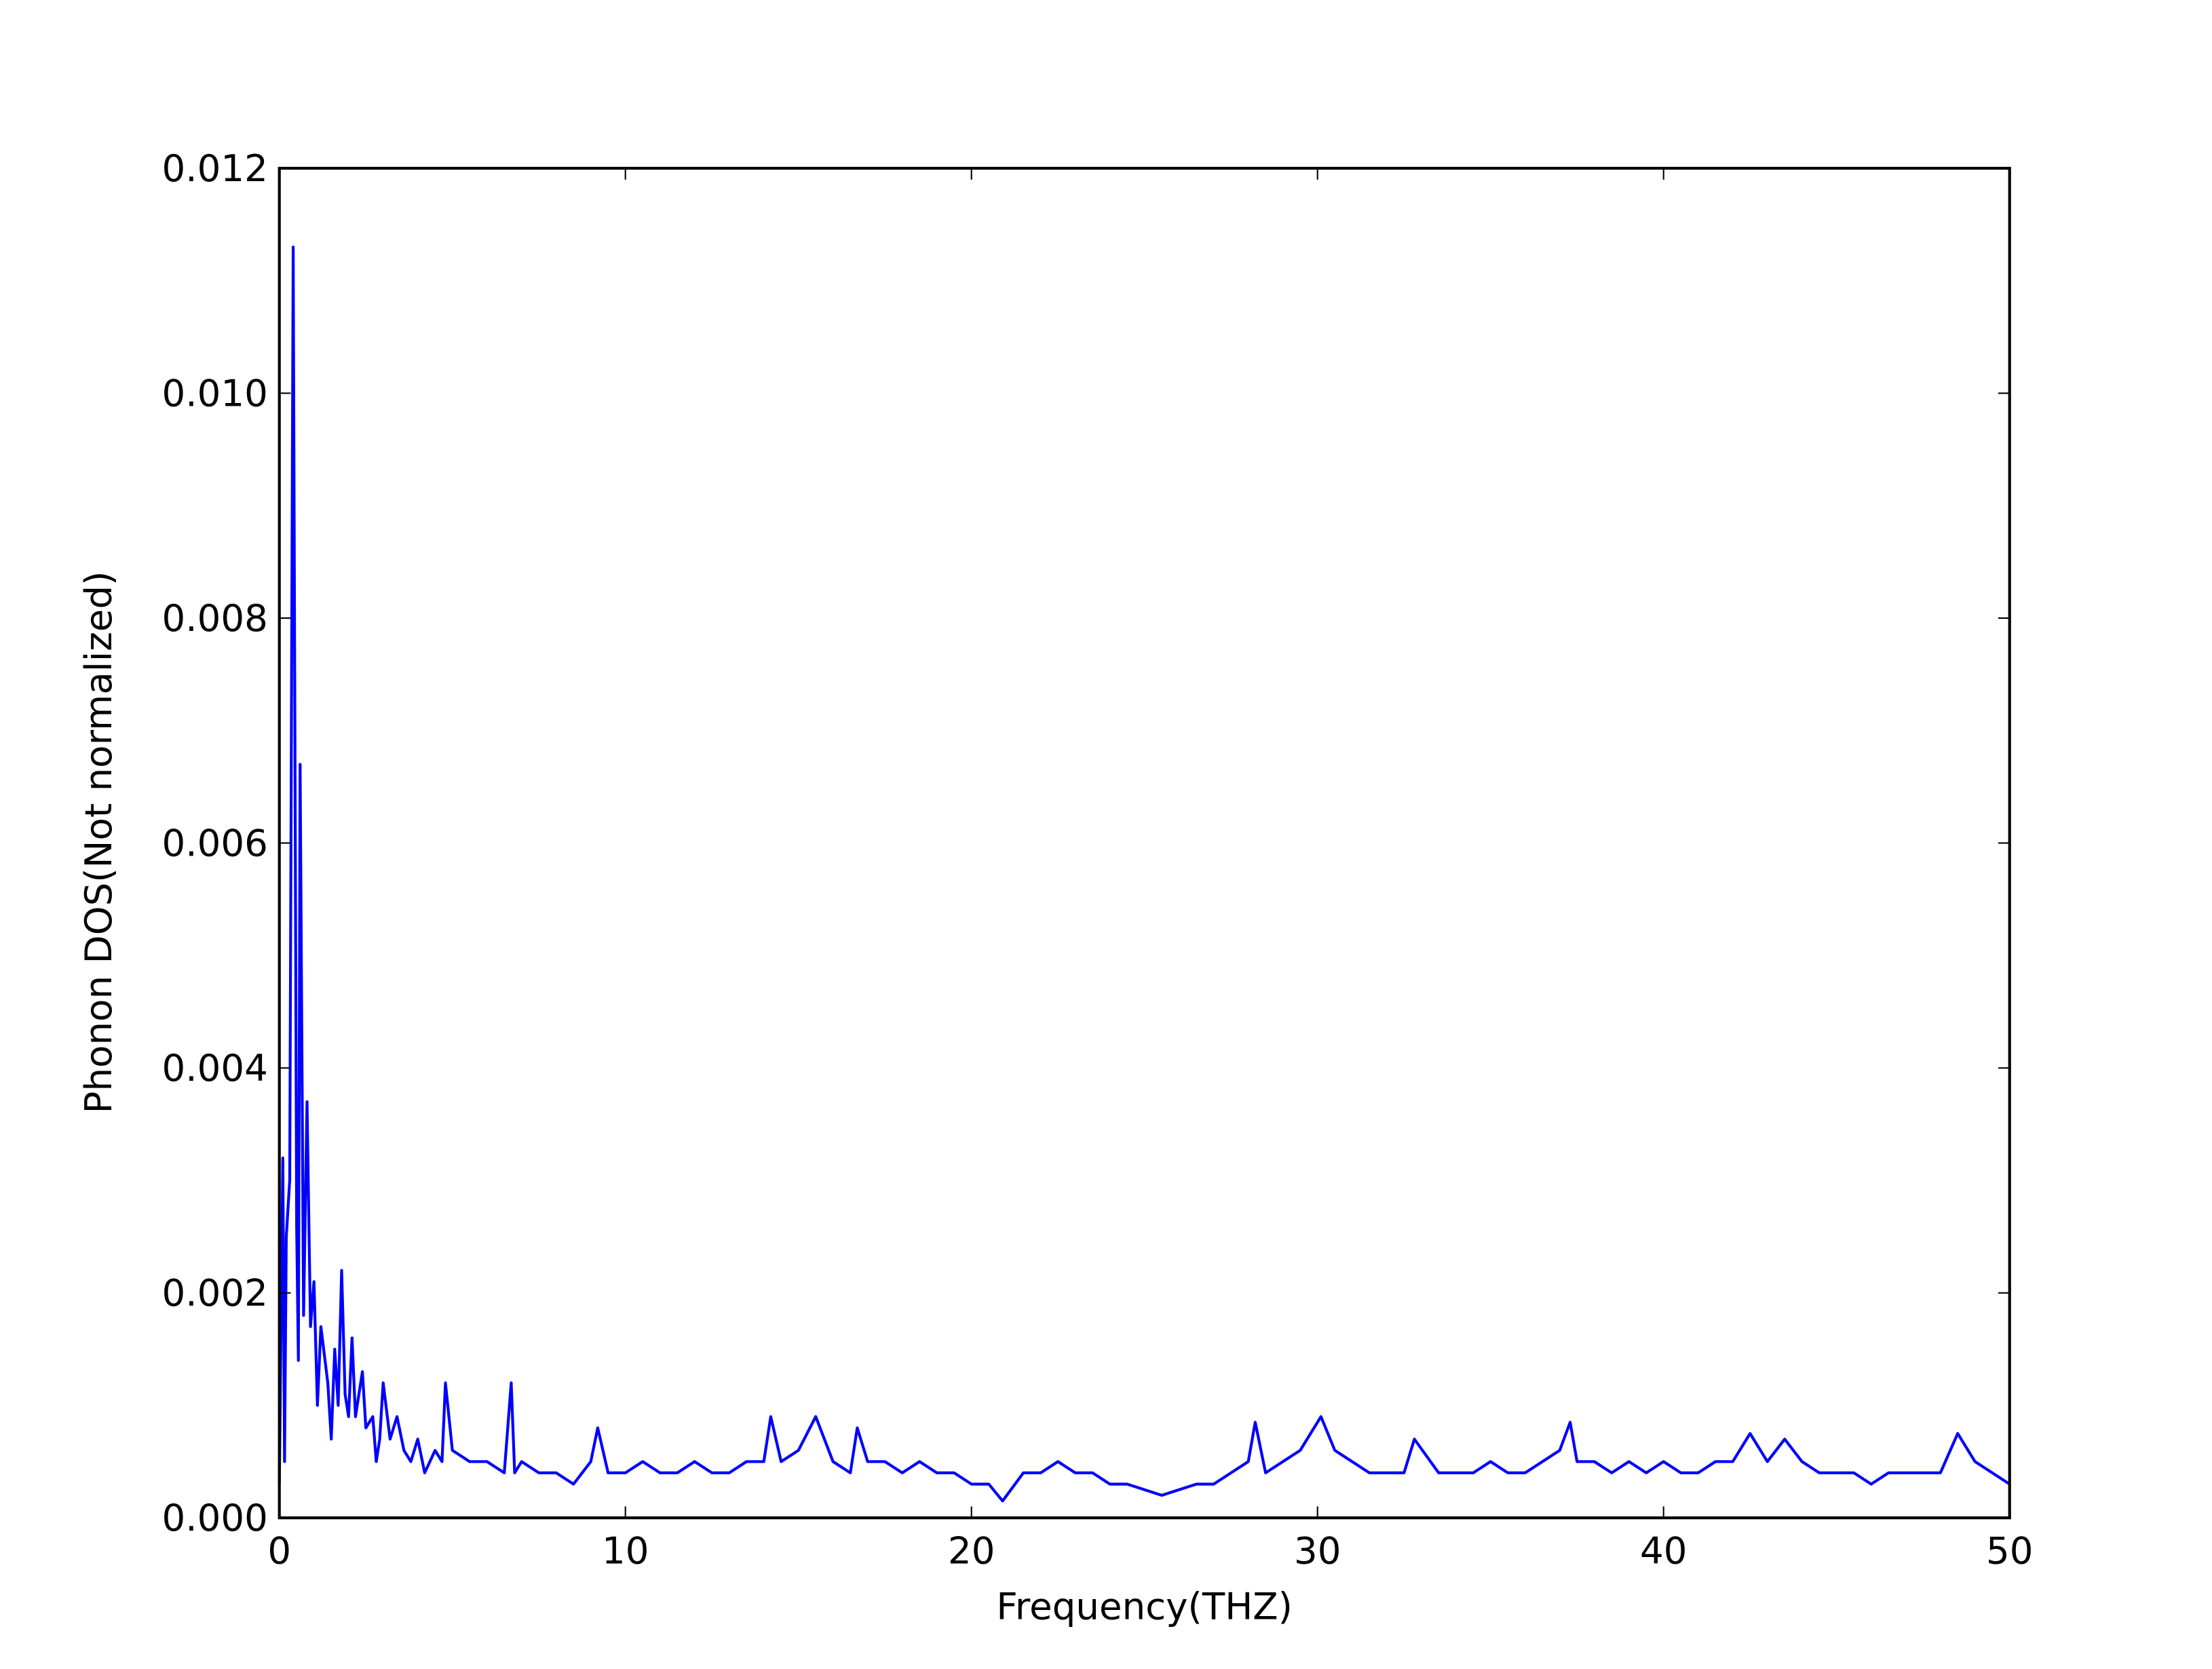 The image size is (2212, 1669). What do you see at coordinates (215, 1068) in the screenshot?
I see `y-tick-label: 0.004` at bounding box center [215, 1068].